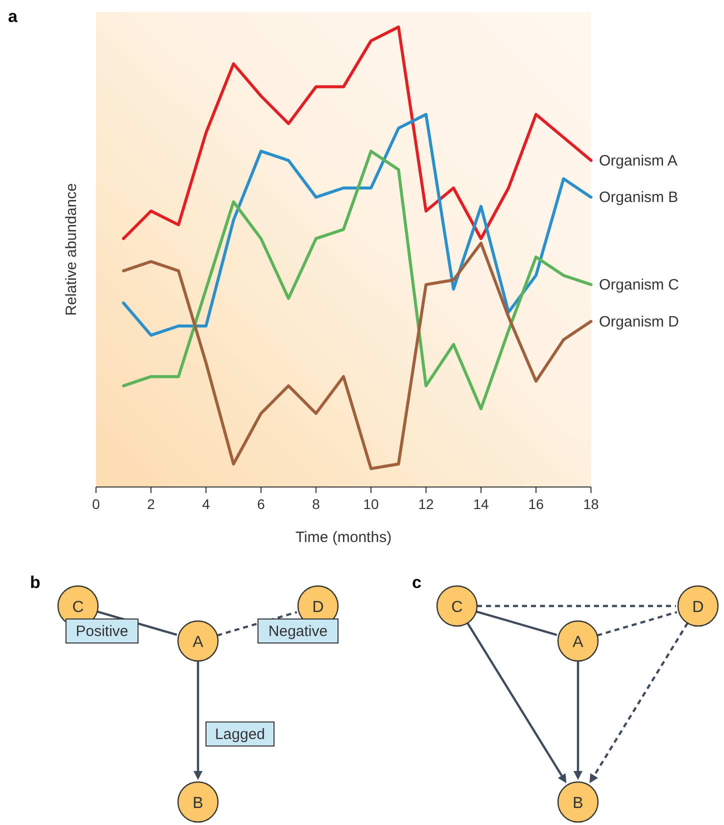 The width and height of the screenshot is (724, 825). Describe the element at coordinates (343, 537) in the screenshot. I see `x-axis-title: Time (months)` at that location.